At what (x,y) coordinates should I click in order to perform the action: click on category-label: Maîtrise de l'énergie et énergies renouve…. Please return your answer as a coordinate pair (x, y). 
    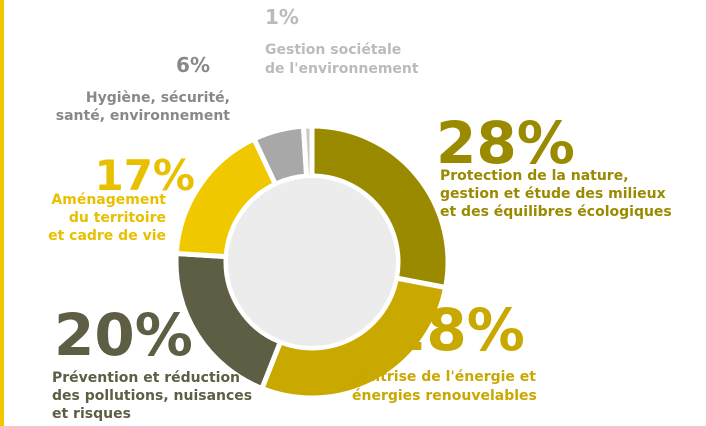
    Looking at the image, I should click on (444, 386).